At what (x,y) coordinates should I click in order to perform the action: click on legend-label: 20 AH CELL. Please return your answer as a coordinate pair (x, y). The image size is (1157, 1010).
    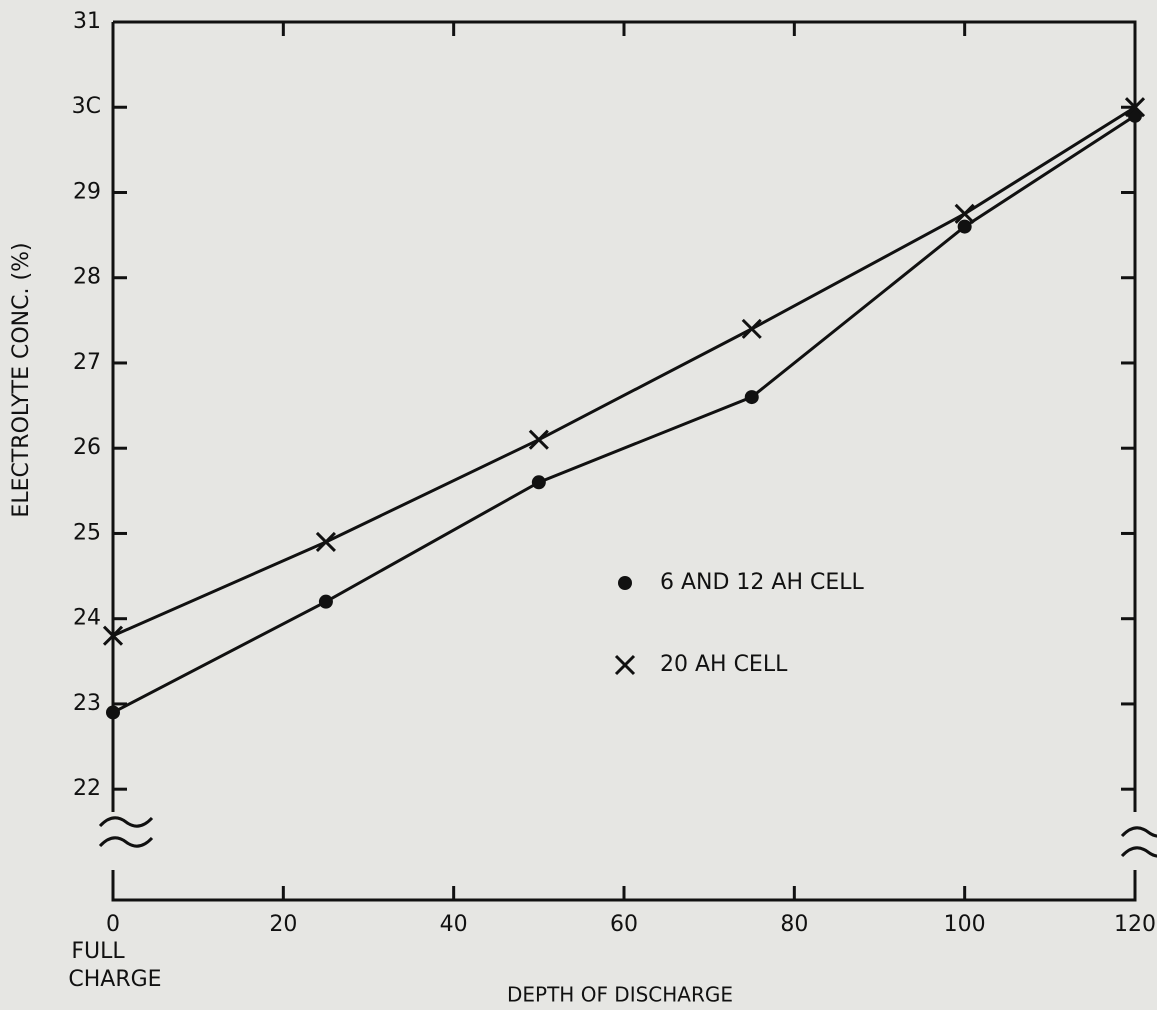
    Looking at the image, I should click on (724, 664).